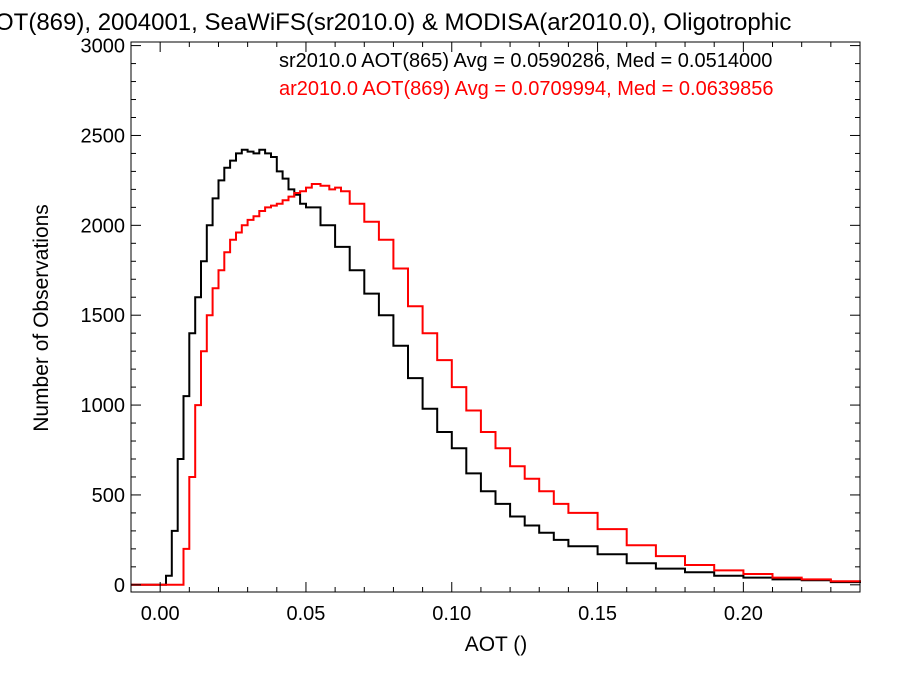 This screenshot has height=675, width=900. What do you see at coordinates (103, 316) in the screenshot?
I see `y-tick-label: 1500` at bounding box center [103, 316].